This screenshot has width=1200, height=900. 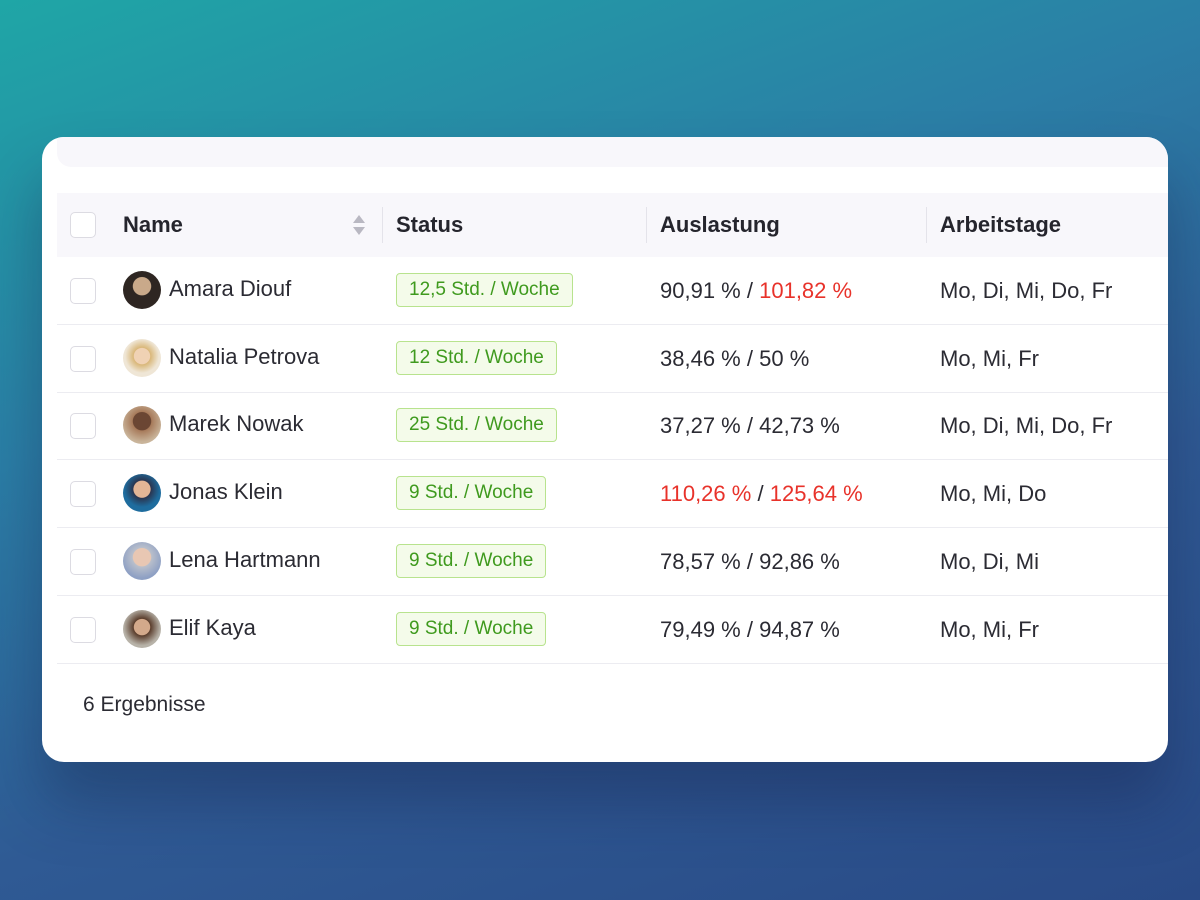 What do you see at coordinates (700, 358) in the screenshot?
I see `utilization-value: 38,46 %` at bounding box center [700, 358].